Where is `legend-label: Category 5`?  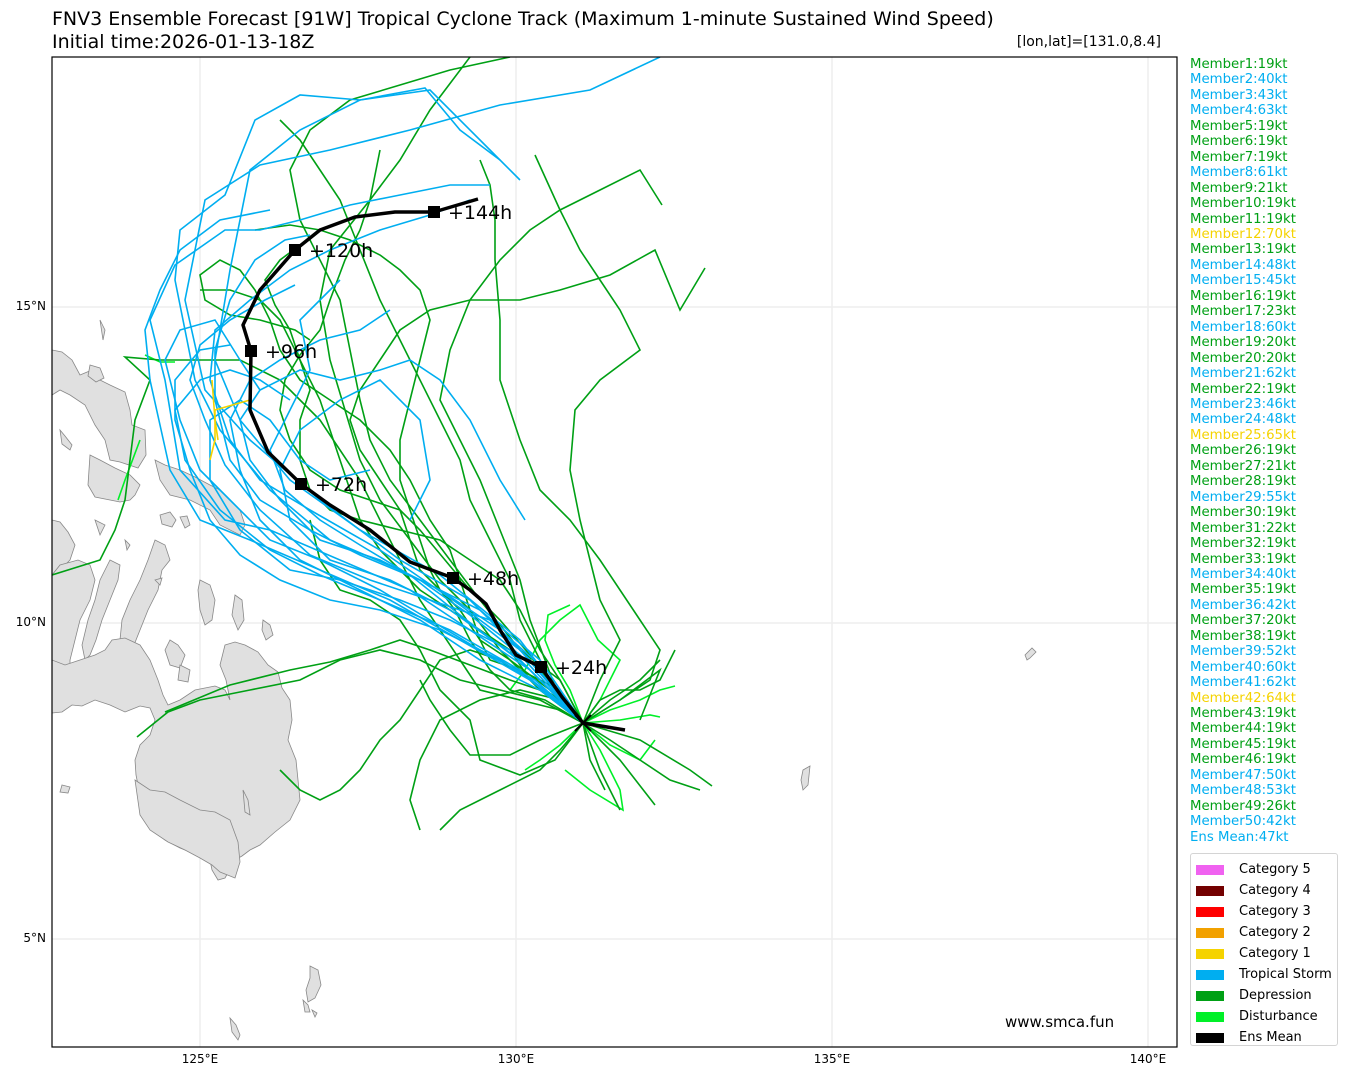 legend-label: Category 5 is located at coordinates (1275, 869).